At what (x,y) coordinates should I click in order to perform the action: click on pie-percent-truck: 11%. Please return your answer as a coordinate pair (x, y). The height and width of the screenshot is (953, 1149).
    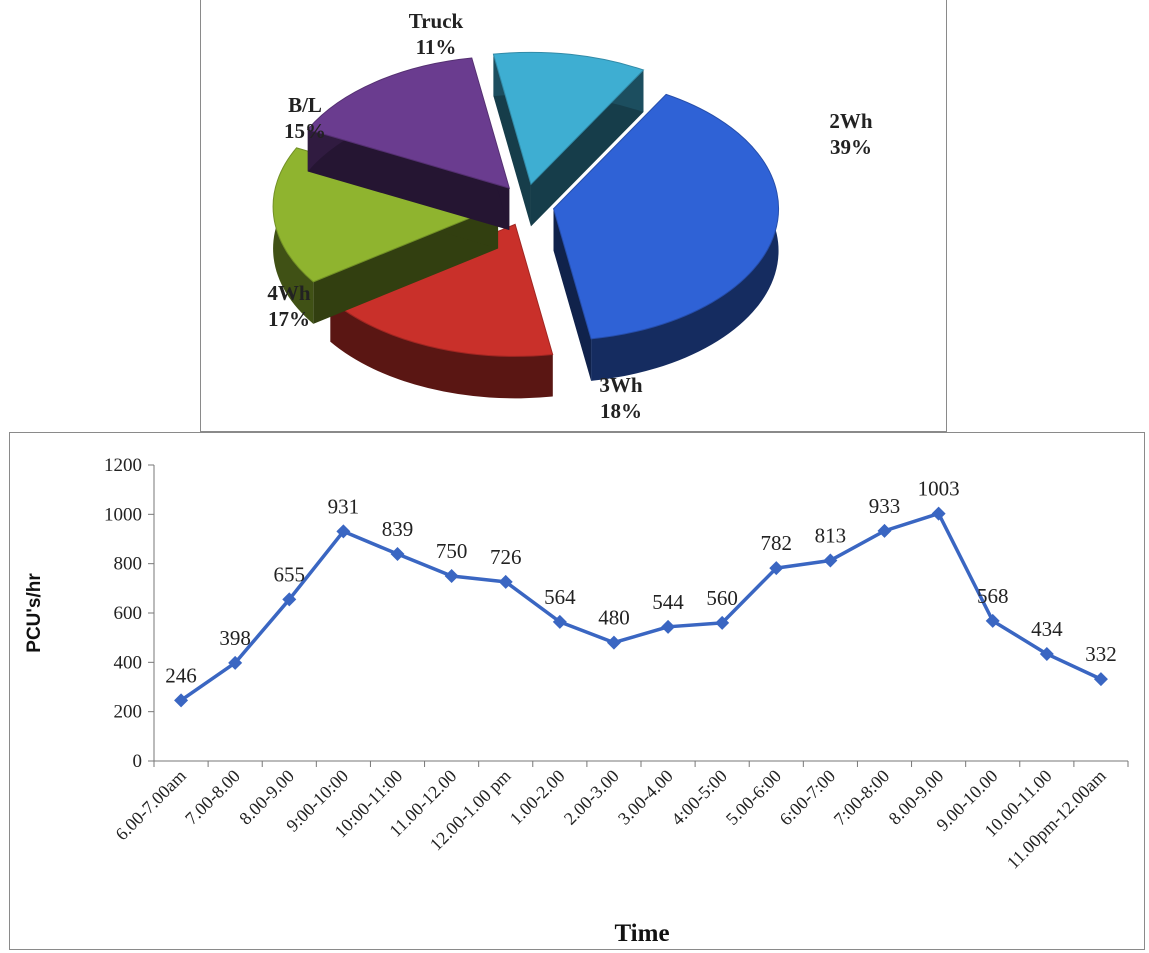
    Looking at the image, I should click on (436, 47).